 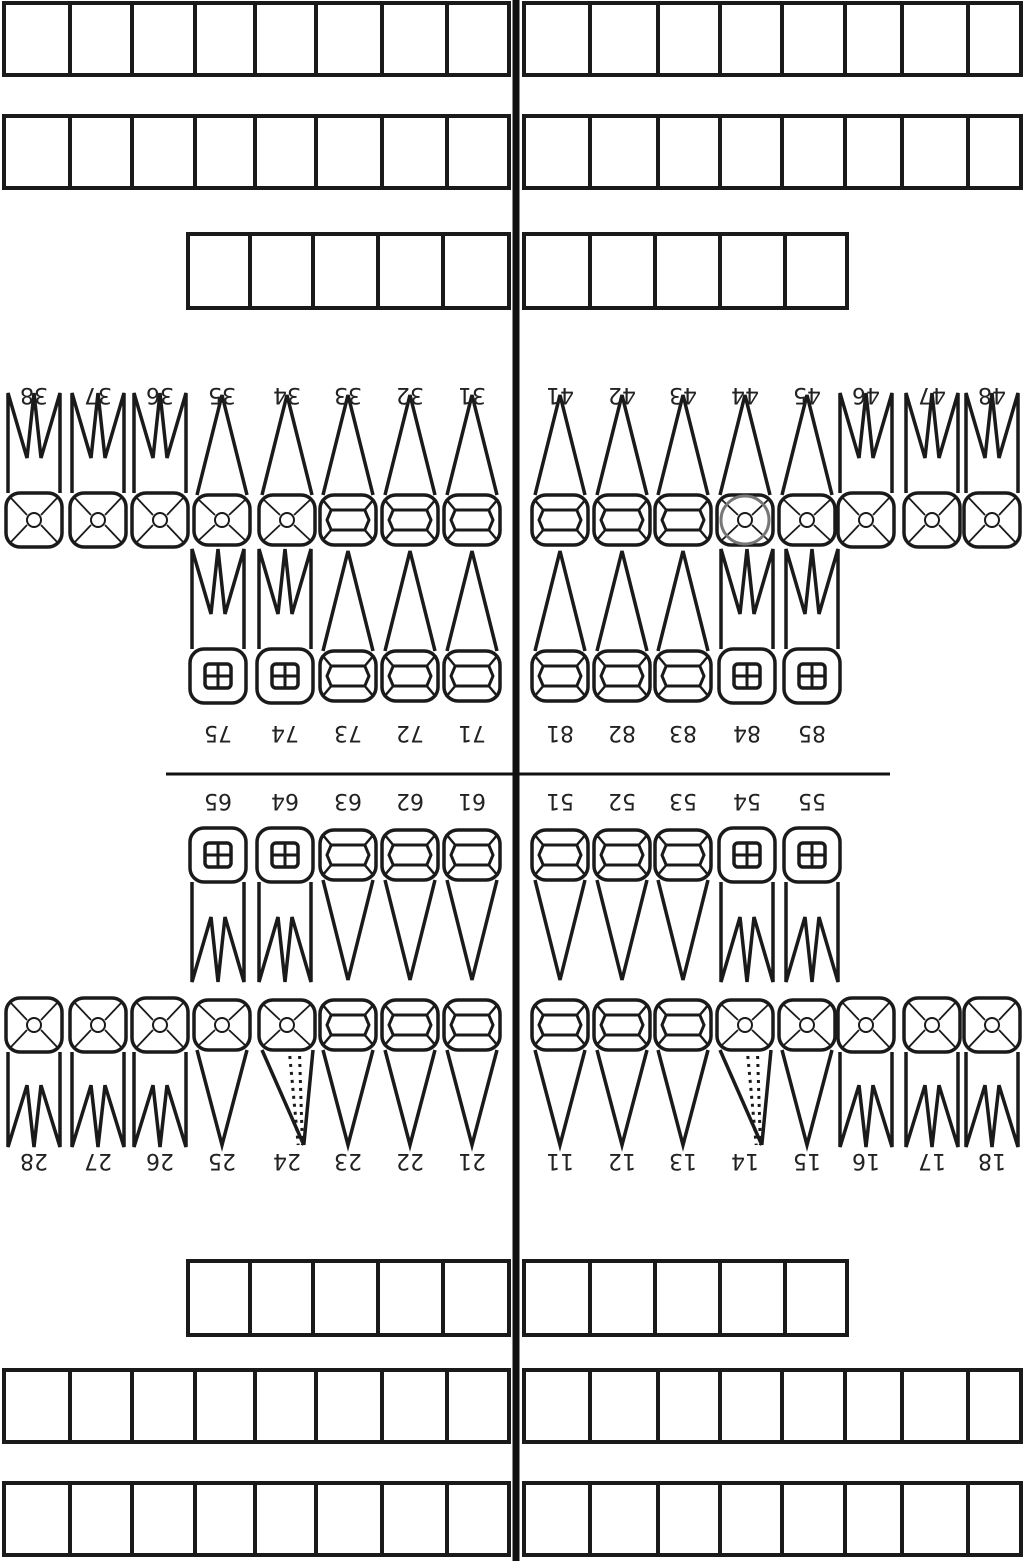 What do you see at coordinates (348, 800) in the screenshot?
I see `tooth-number-63: 63` at bounding box center [348, 800].